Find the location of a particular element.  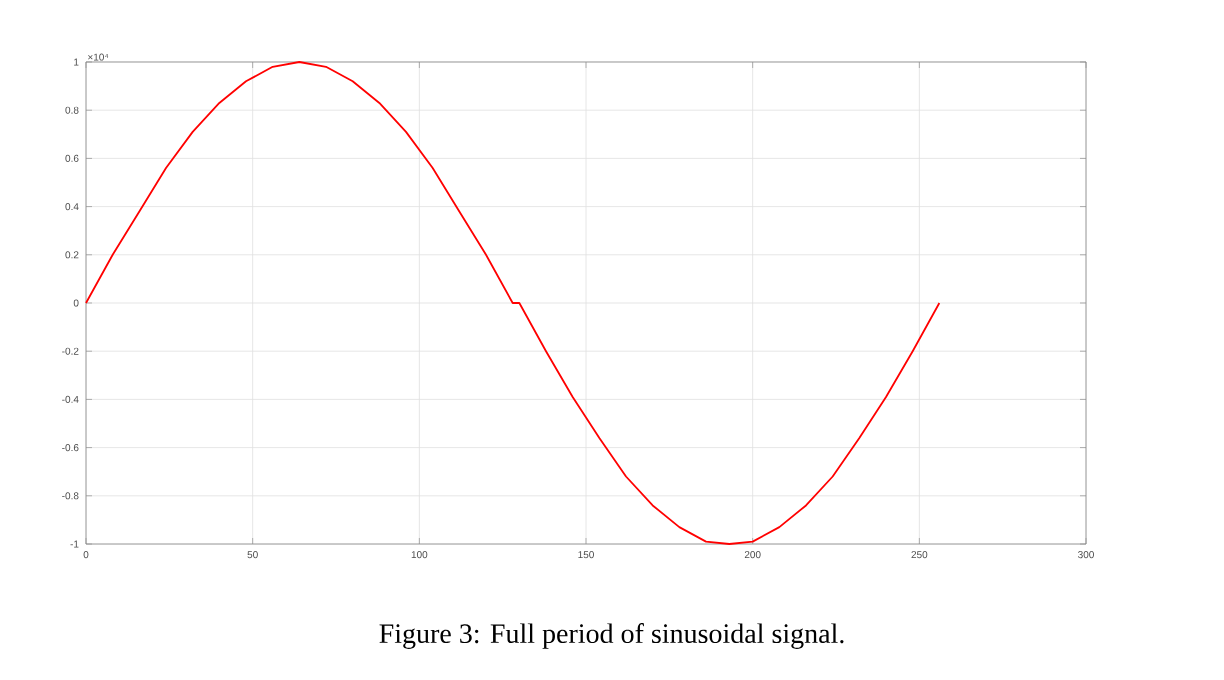

caption: Figure 3: Full period of sinusoidal signal. is located at coordinates (611, 636).